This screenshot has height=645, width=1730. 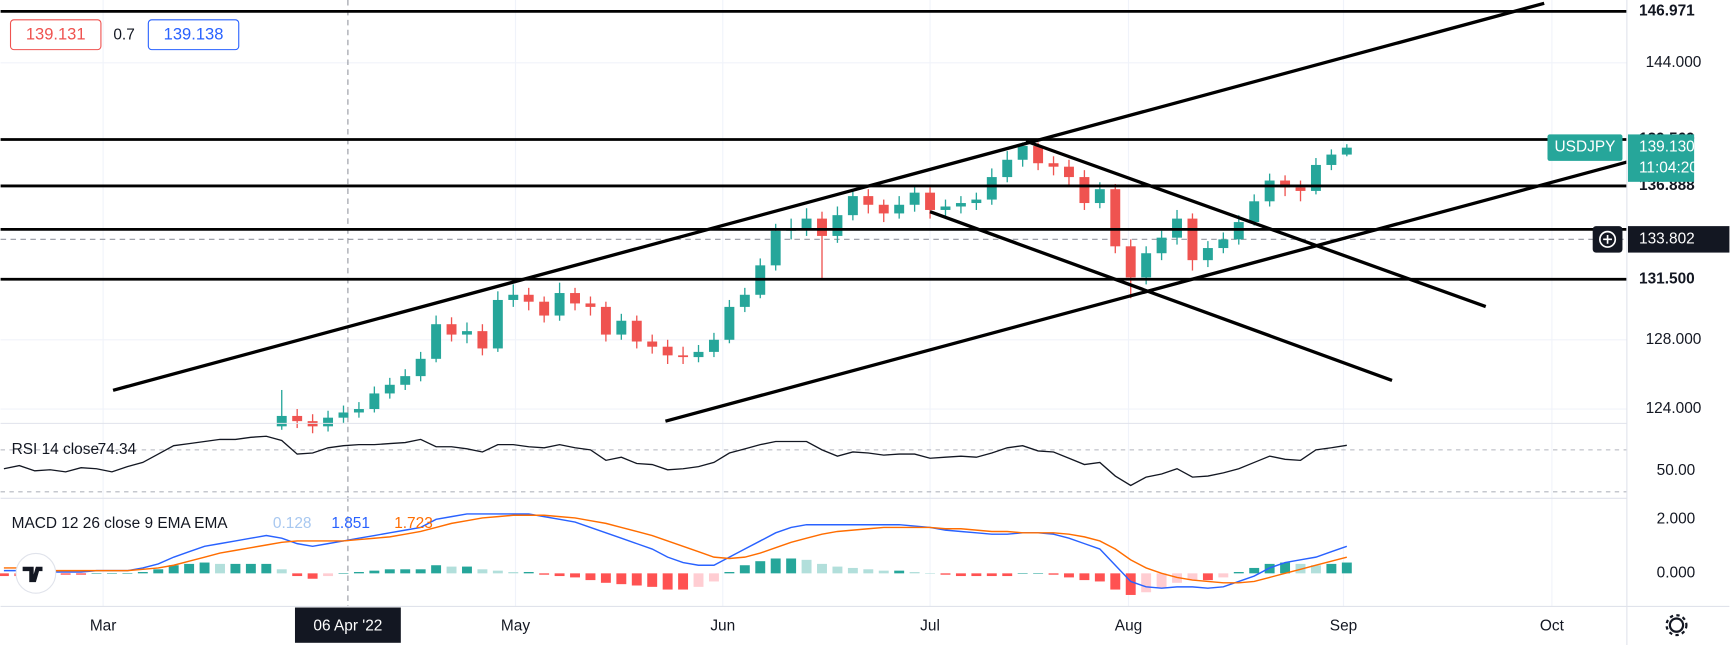 What do you see at coordinates (1661, 158) in the screenshot?
I see `last-price-box` at bounding box center [1661, 158].